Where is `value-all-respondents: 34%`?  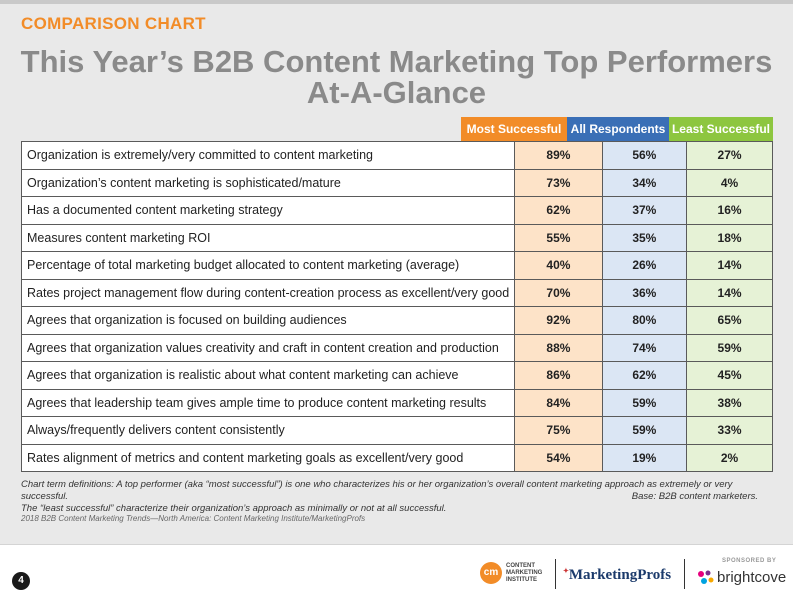 value-all-respondents: 34% is located at coordinates (644, 182).